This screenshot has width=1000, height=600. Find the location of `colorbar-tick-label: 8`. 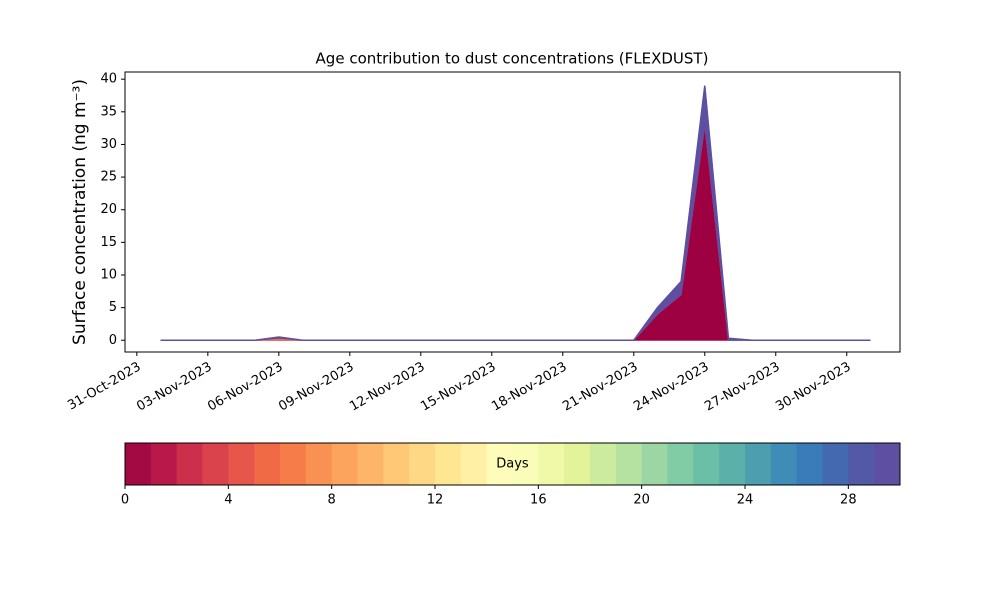

colorbar-tick-label: 8 is located at coordinates (332, 500).